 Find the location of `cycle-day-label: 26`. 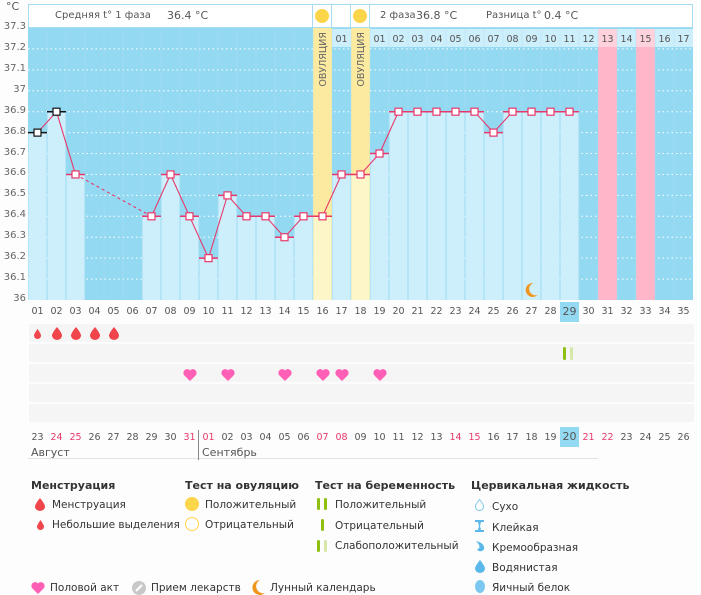

cycle-day-label: 26 is located at coordinates (512, 311).